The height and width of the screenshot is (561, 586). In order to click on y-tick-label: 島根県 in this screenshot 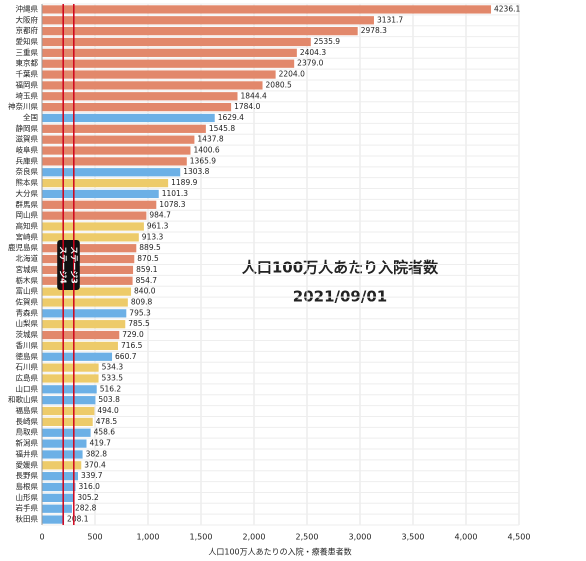, I will do `click(27, 486)`.